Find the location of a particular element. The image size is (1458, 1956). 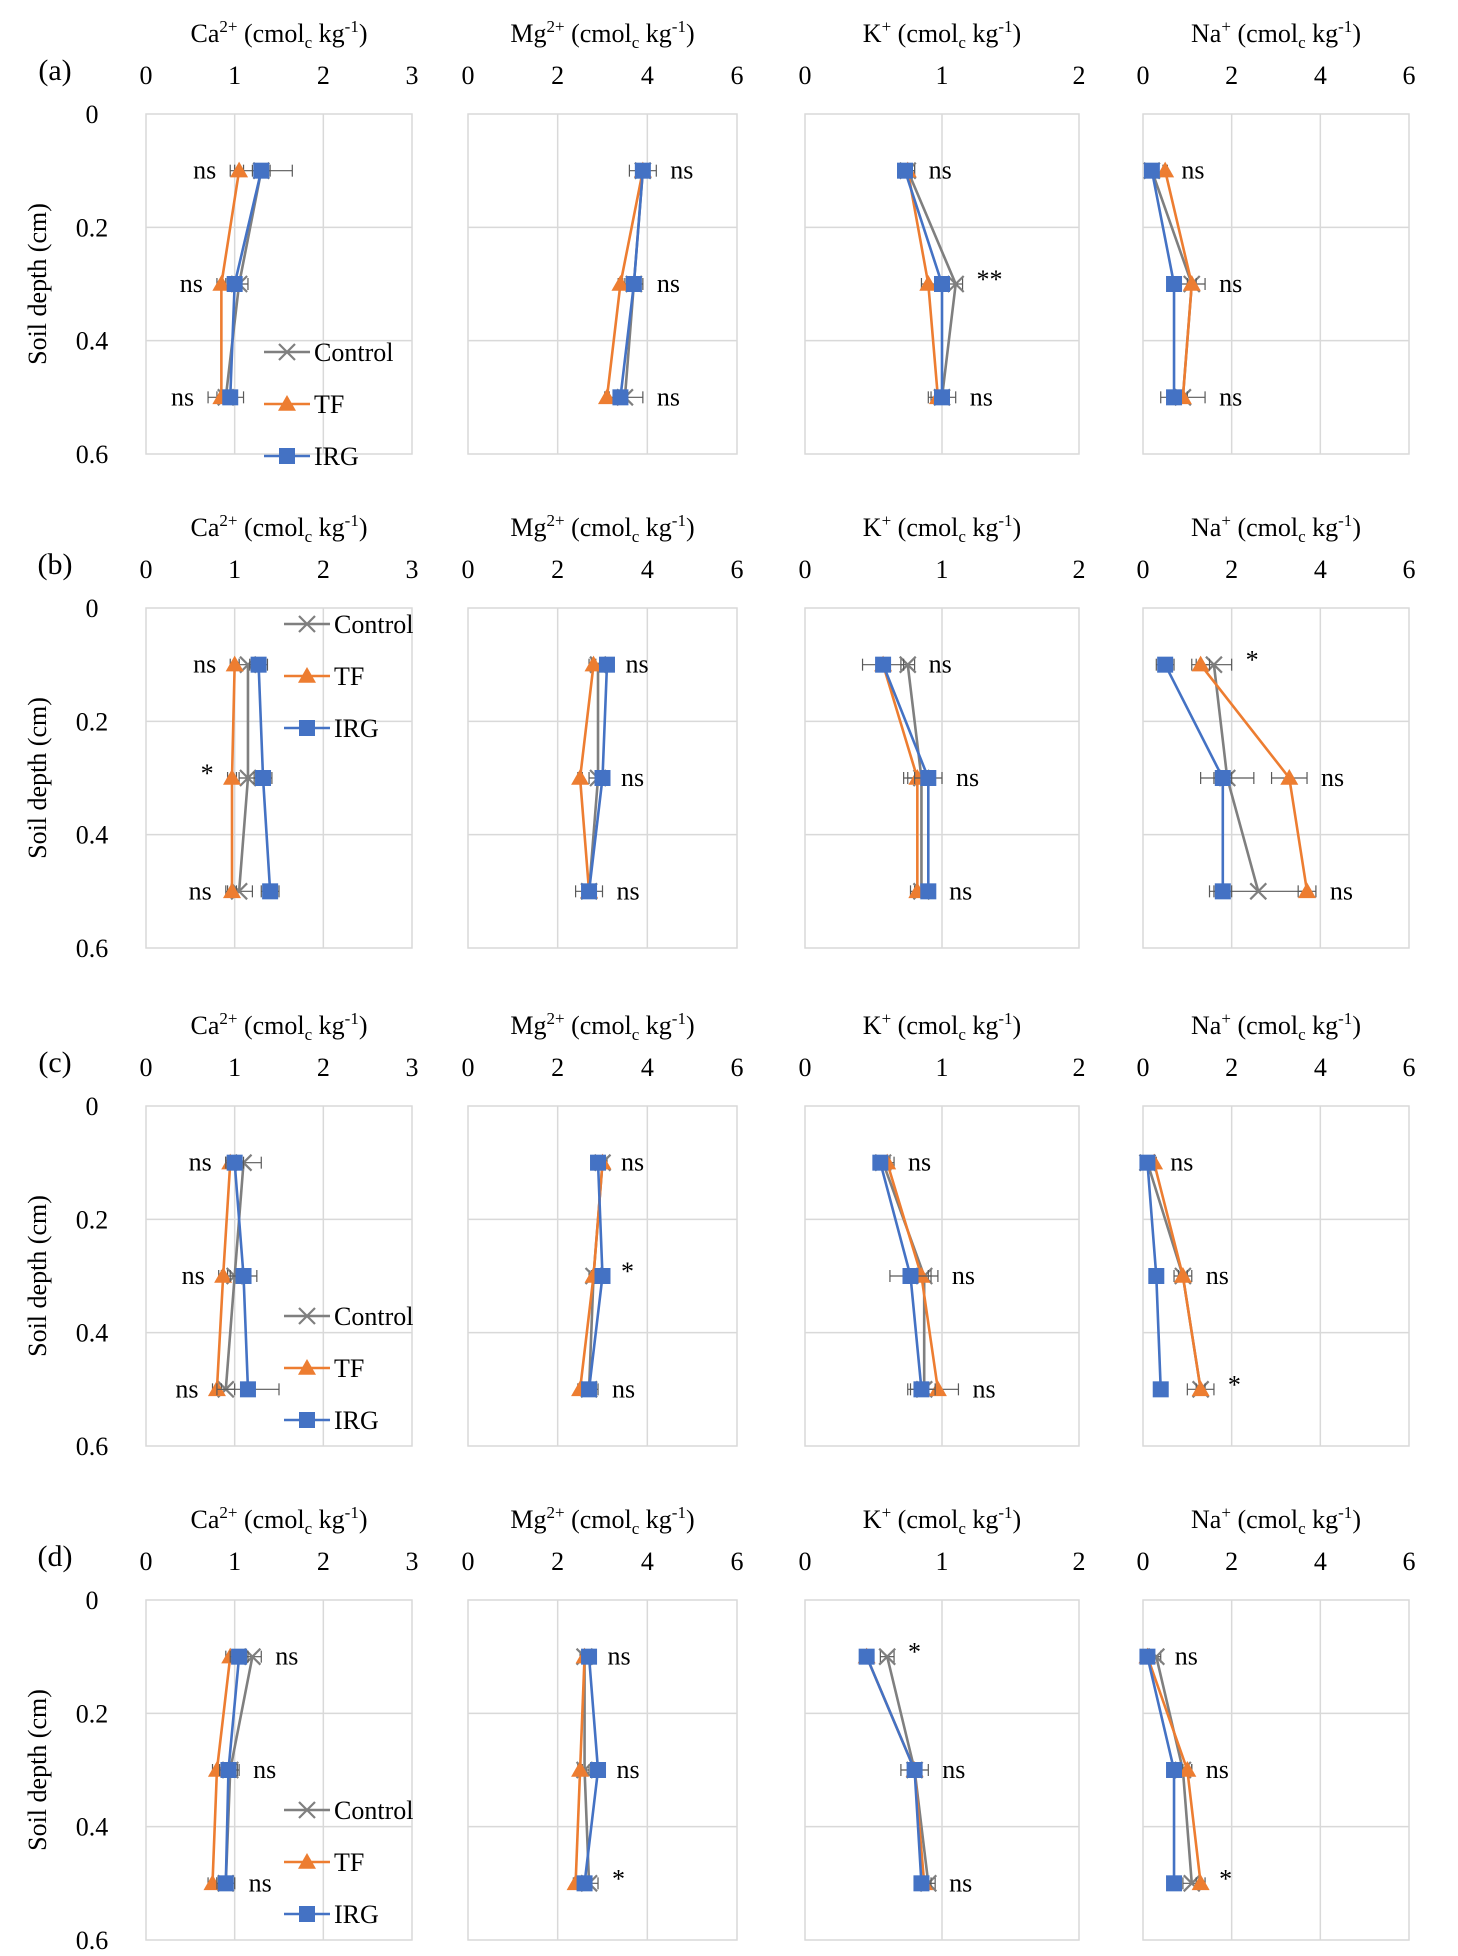

y-tick-label: 0.6 is located at coordinates (92, 1446).